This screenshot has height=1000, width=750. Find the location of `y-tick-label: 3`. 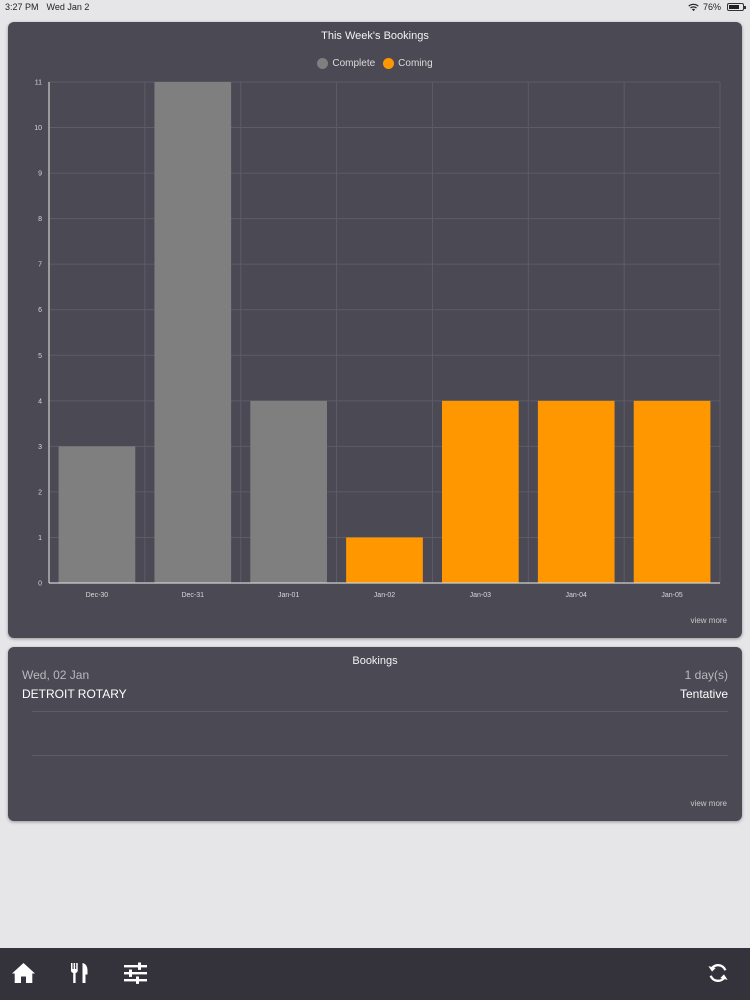

y-tick-label: 3 is located at coordinates (40, 447).